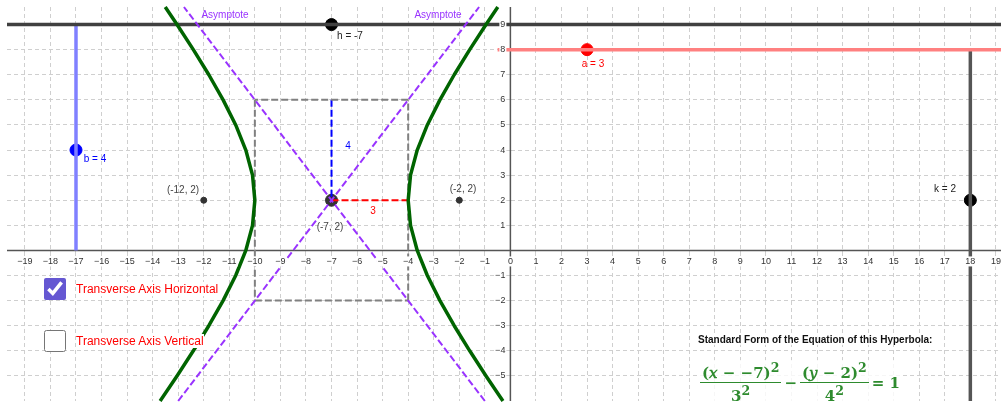  I want to click on y-tick-label: −3, so click(500, 325).